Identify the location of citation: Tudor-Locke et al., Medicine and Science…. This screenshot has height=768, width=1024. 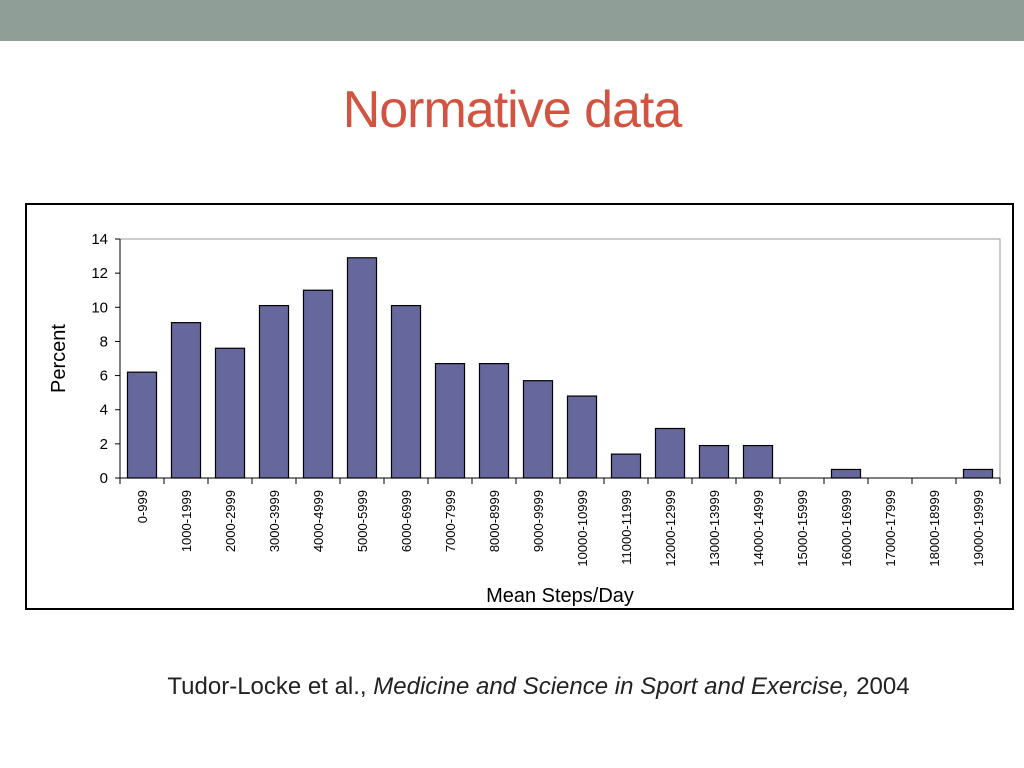
(512, 687).